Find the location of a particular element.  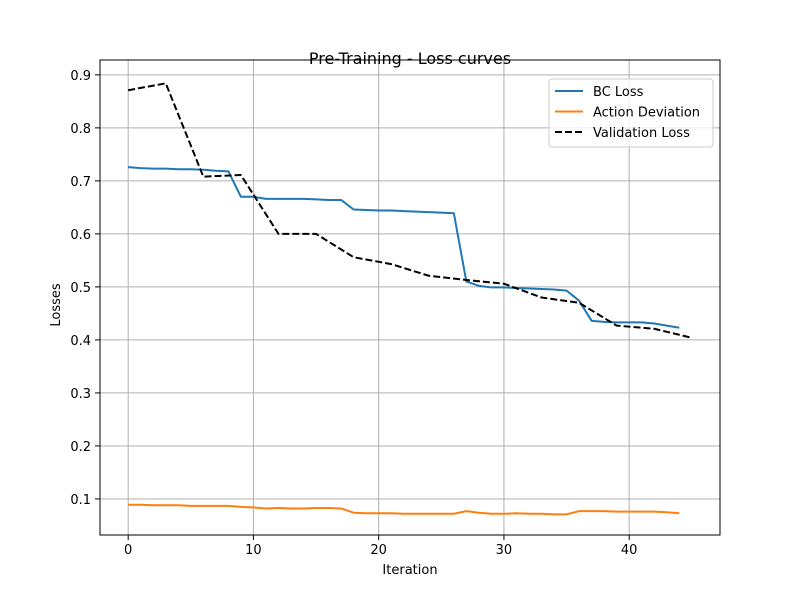

y-tick-label: 0.9 is located at coordinates (80, 76).